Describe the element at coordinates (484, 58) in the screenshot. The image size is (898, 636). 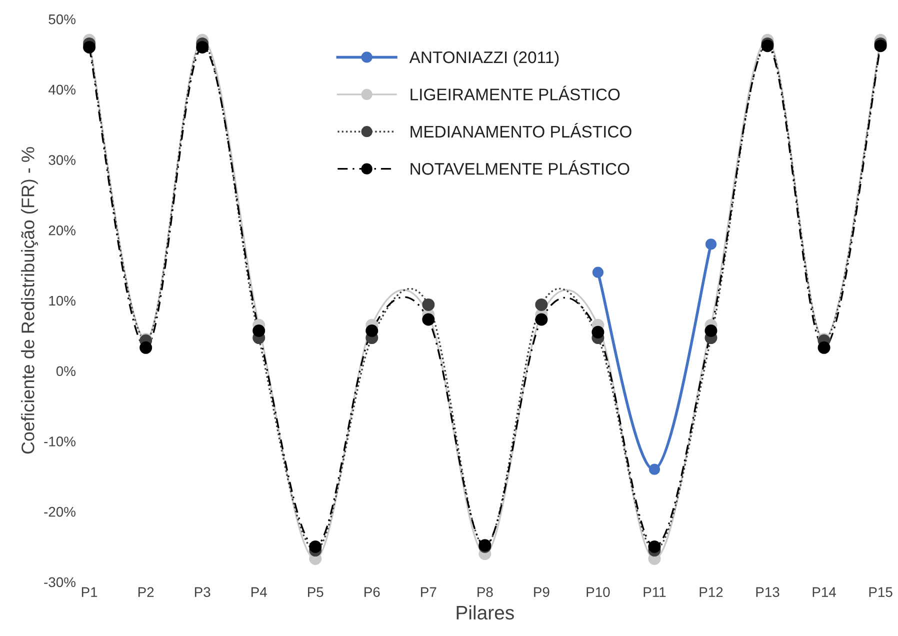
I see `legend-label: ANTONIAZZI (2011)` at that location.